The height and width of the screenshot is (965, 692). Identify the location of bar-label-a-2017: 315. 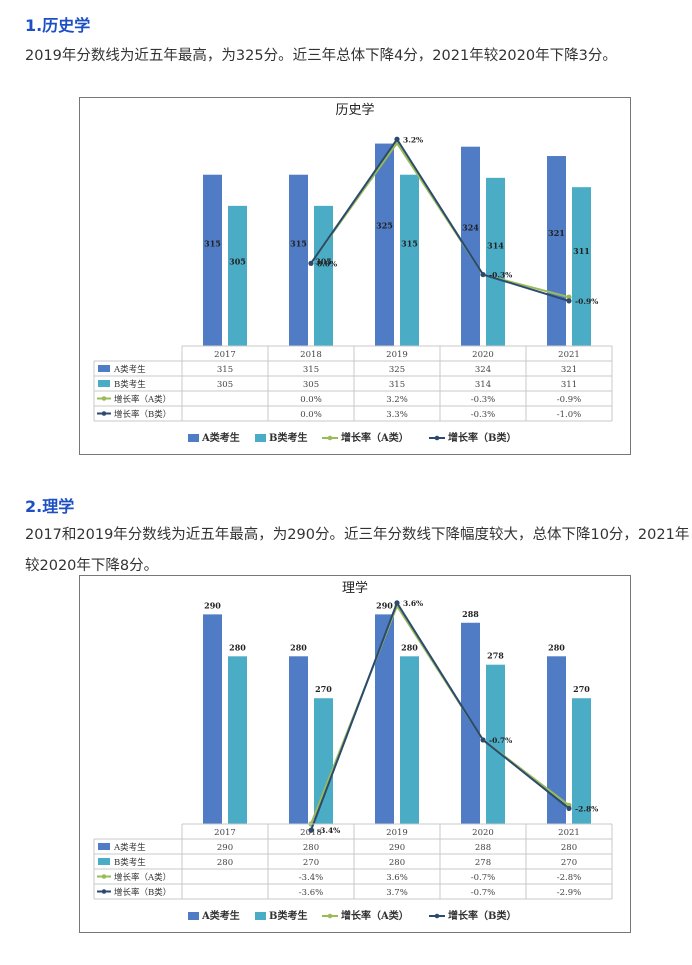
(212, 244).